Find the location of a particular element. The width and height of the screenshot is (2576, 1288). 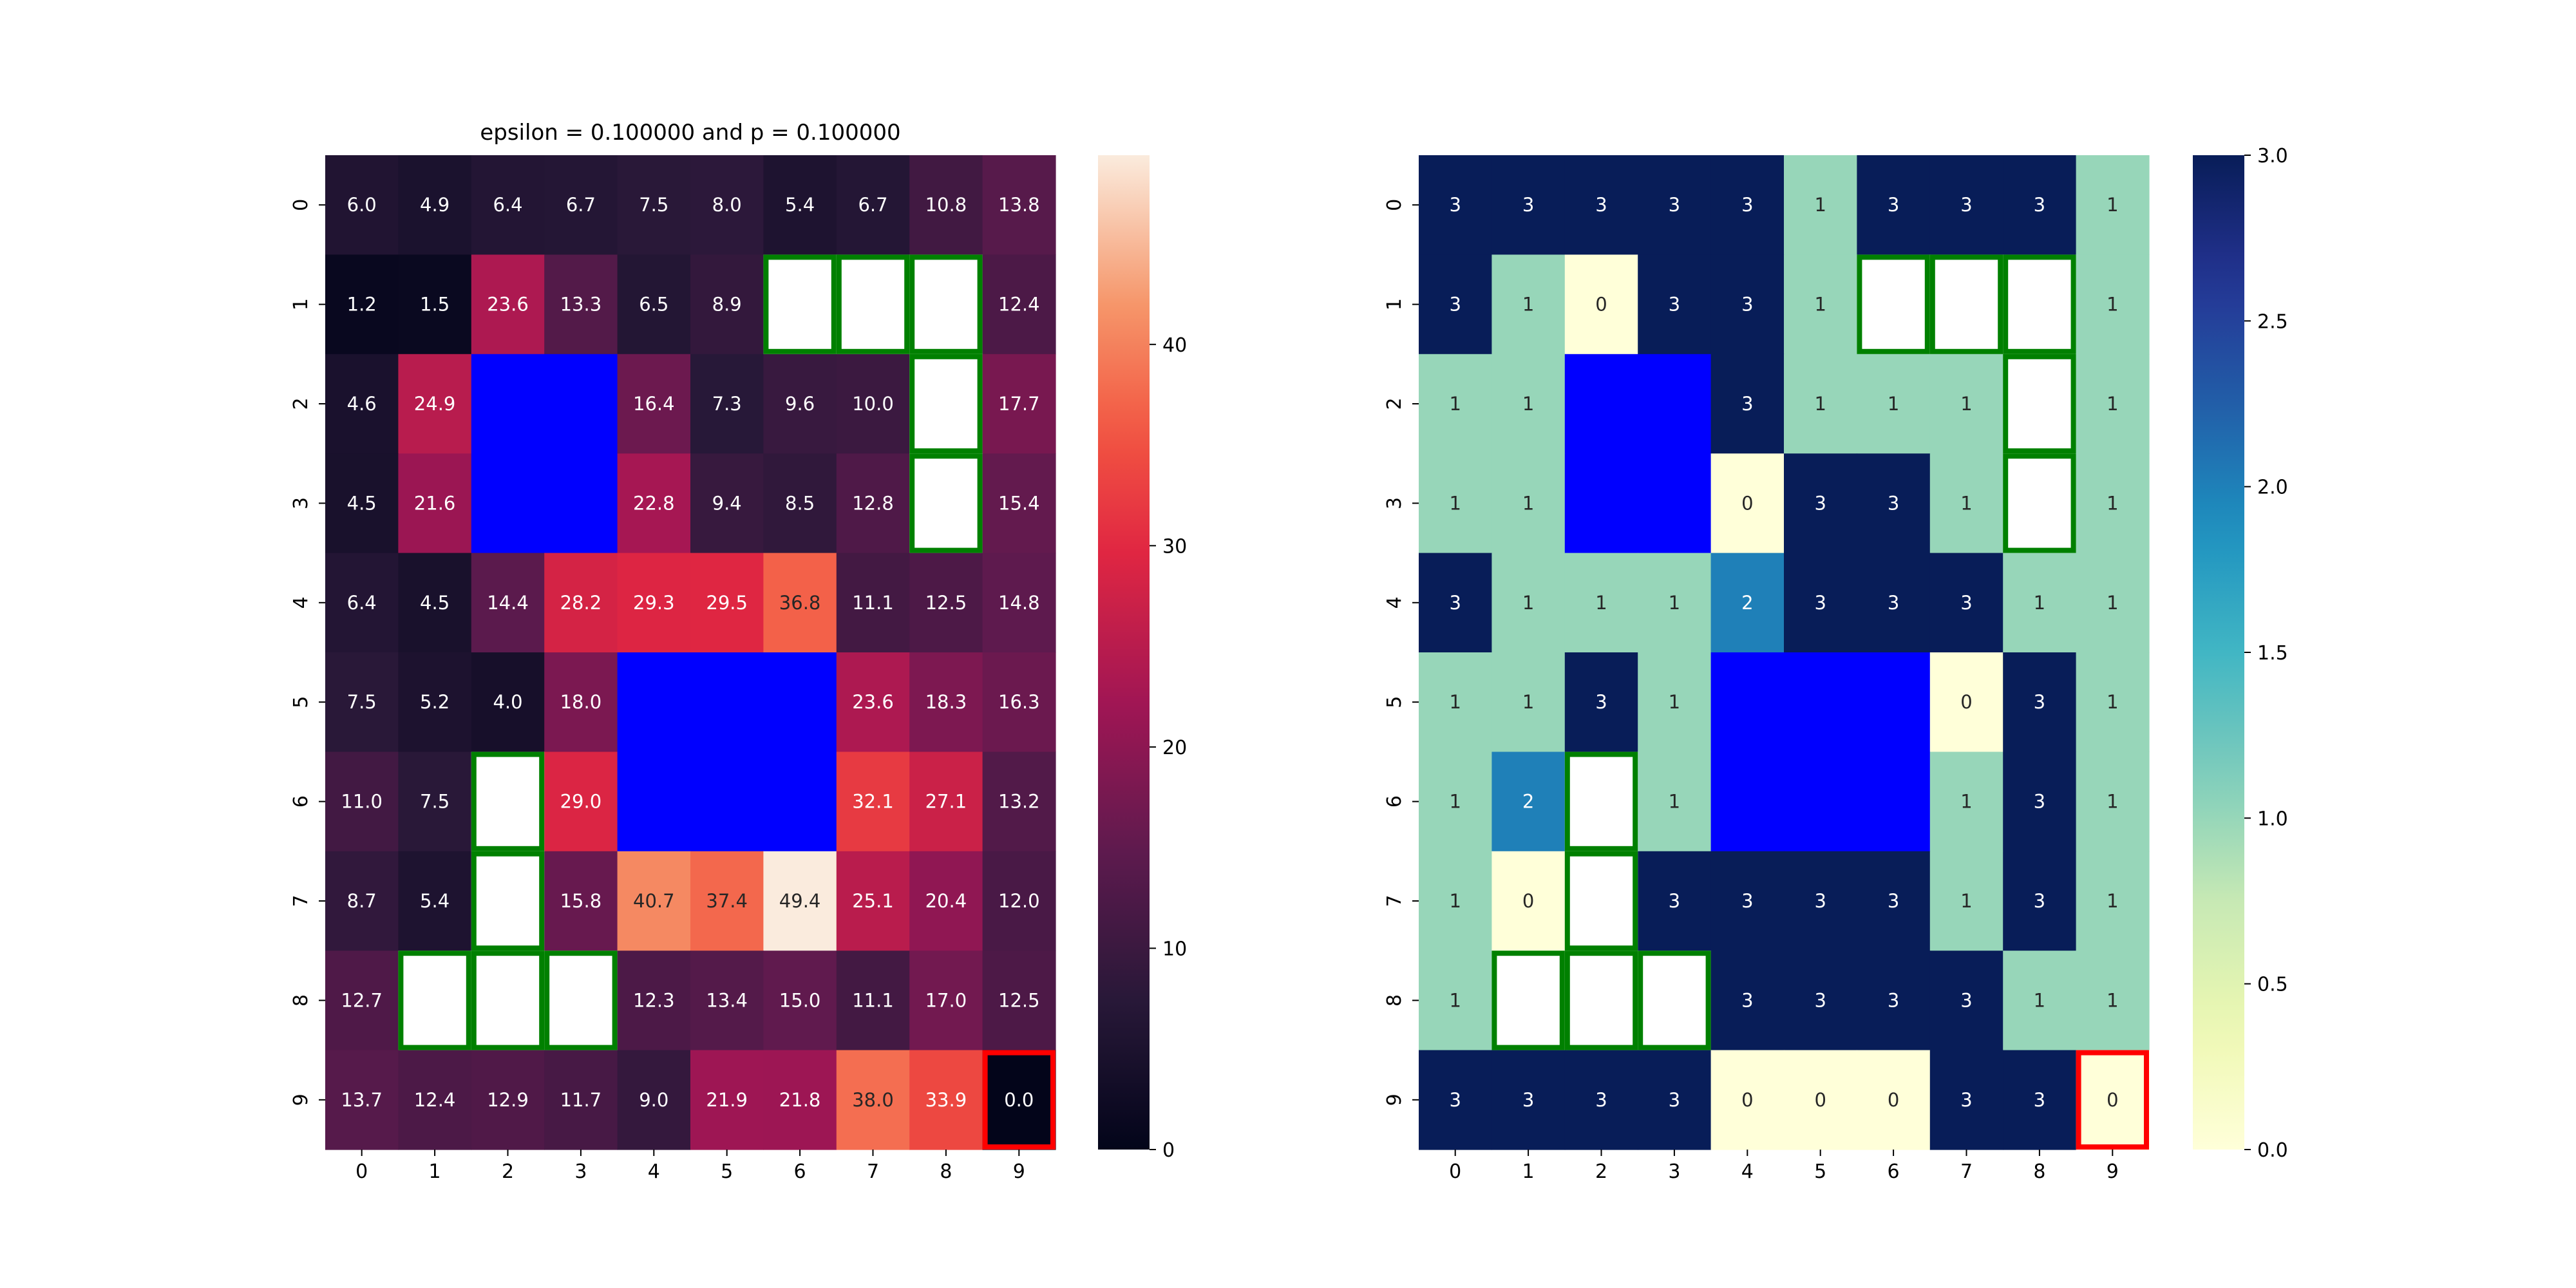

colorbar-tick-label: 0.5 is located at coordinates (2272, 985).